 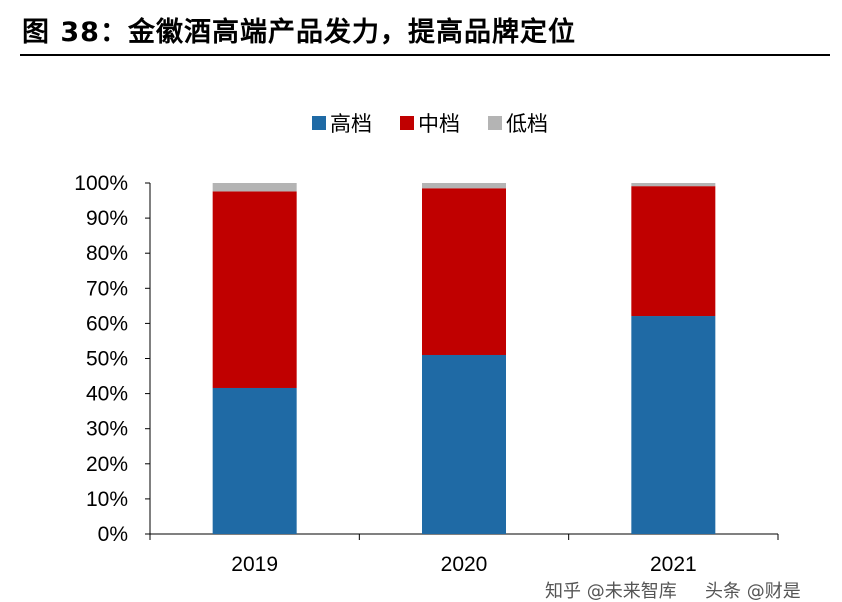 I want to click on title-rule, so click(x=425, y=55).